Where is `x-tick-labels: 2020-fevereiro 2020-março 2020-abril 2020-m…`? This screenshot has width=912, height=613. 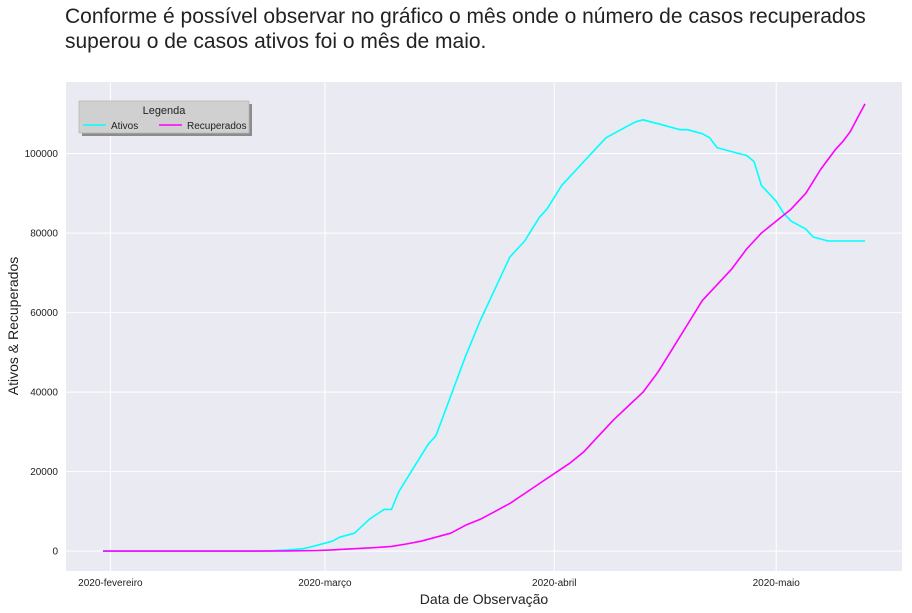
x-tick-labels: 2020-fevereiro 2020-março 2020-abril 2020-m… is located at coordinates (439, 583).